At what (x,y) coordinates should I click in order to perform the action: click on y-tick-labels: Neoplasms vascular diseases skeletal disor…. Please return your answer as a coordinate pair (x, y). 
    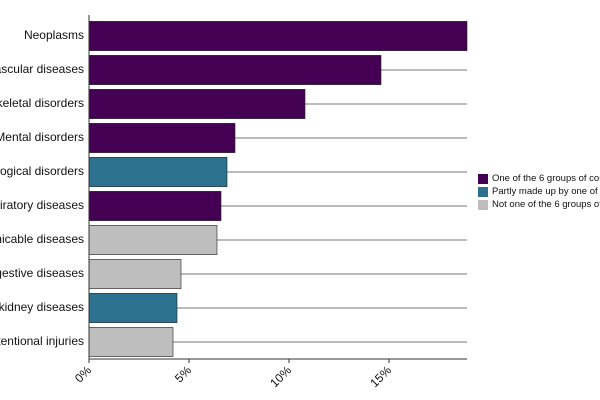
    Looking at the image, I should click on (42, 188).